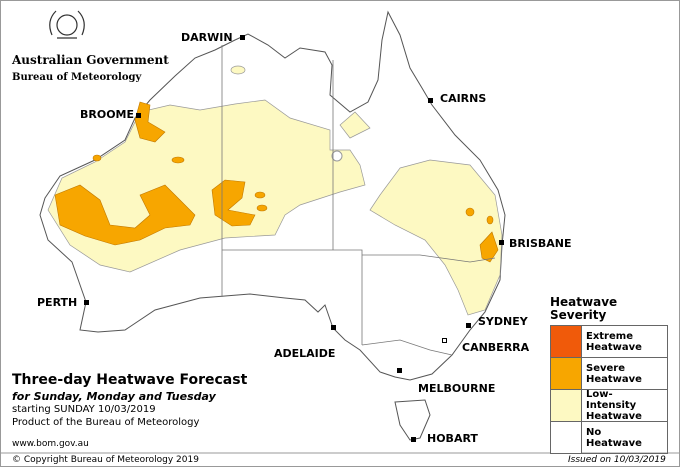 The image size is (680, 467). What do you see at coordinates (457, 388) in the screenshot?
I see `city-label: MELBOURNE` at bounding box center [457, 388].